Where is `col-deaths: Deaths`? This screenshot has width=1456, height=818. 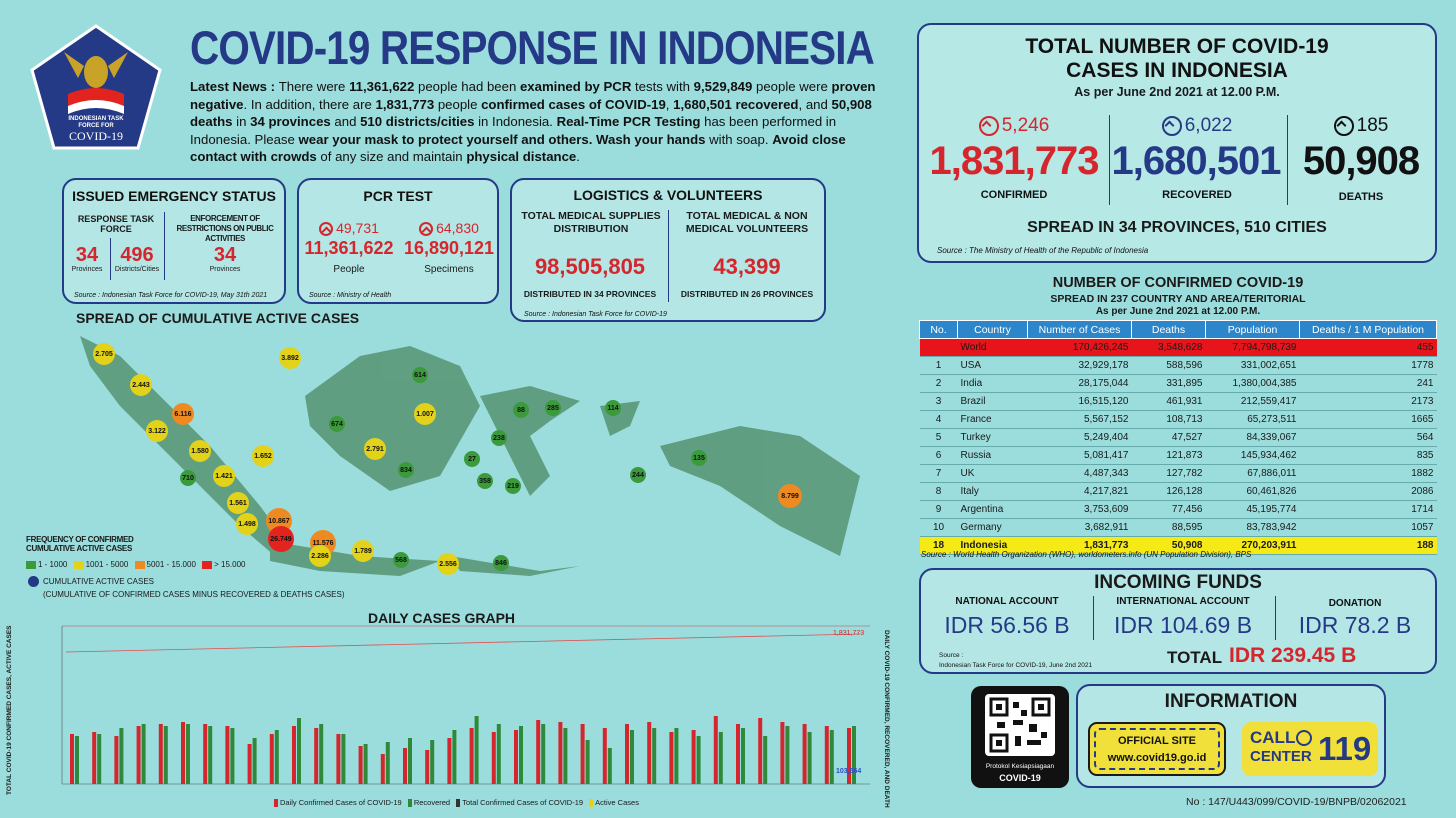 col-deaths: Deaths is located at coordinates (1168, 329).